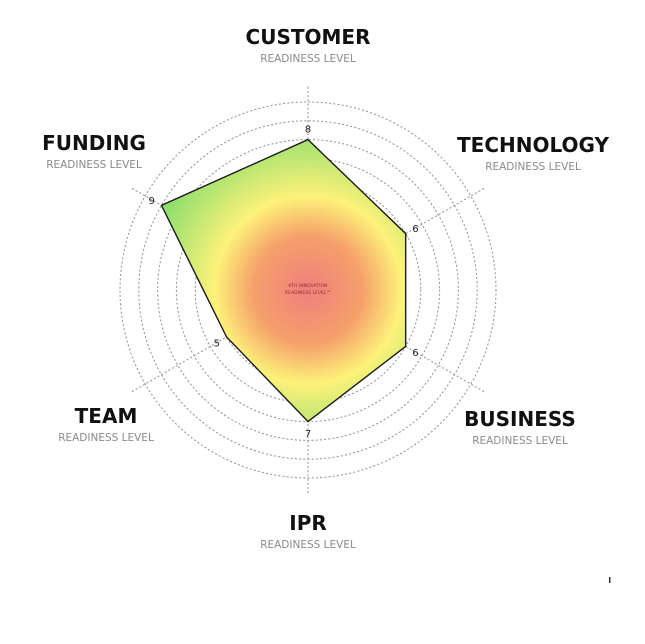 The width and height of the screenshot is (645, 644). What do you see at coordinates (308, 293) in the screenshot?
I see `center-label-line-2: READINESS LEVEL™` at bounding box center [308, 293].